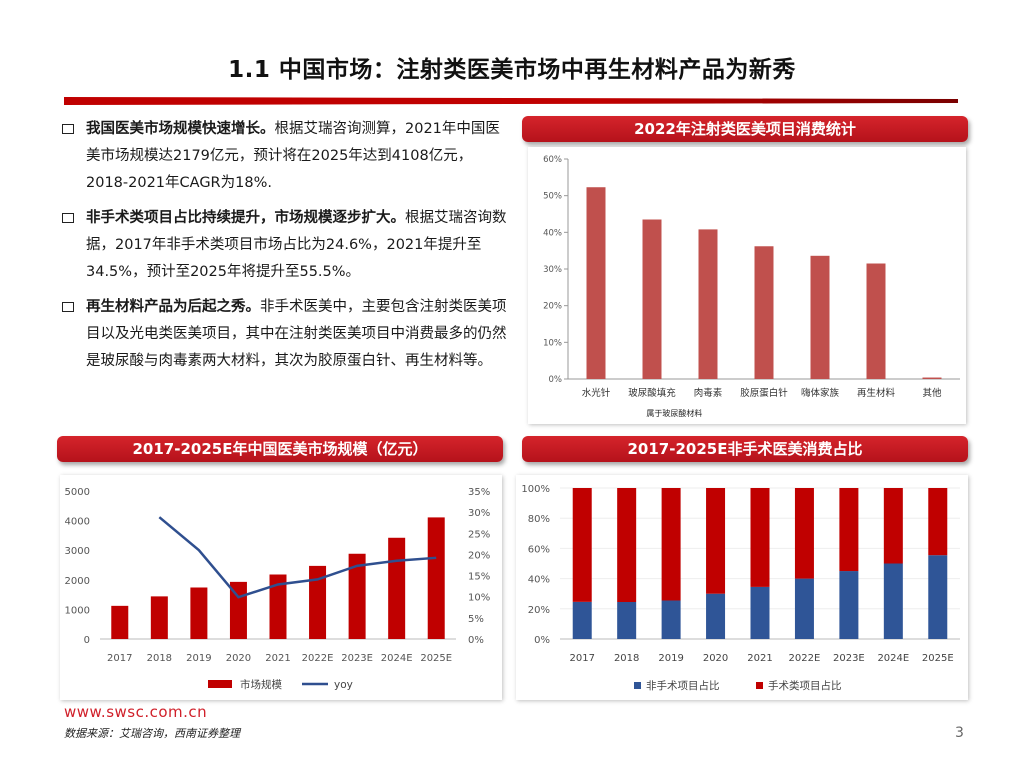  Describe the element at coordinates (479, 513) in the screenshot. I see `y2-tick-label: 30%` at that location.